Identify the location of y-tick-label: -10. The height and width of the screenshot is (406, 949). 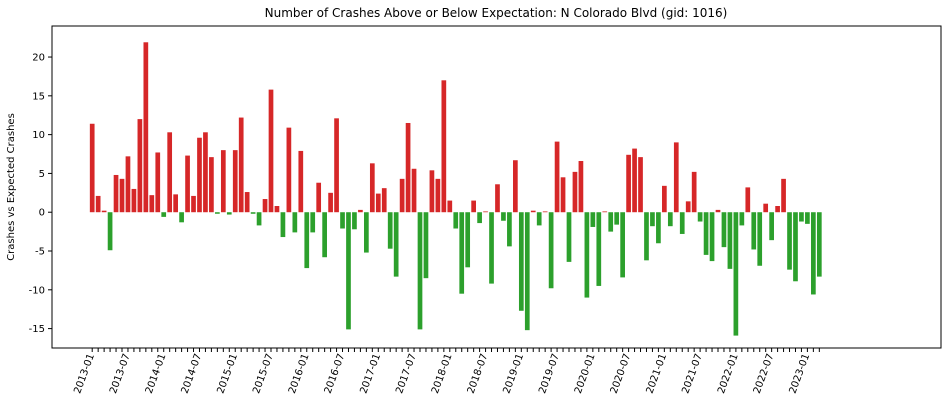
(37, 290).